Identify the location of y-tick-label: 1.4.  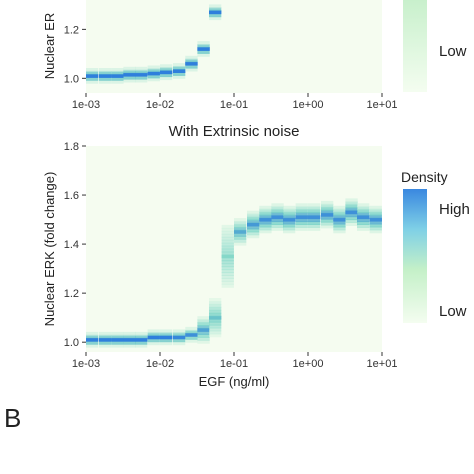
(71, 245).